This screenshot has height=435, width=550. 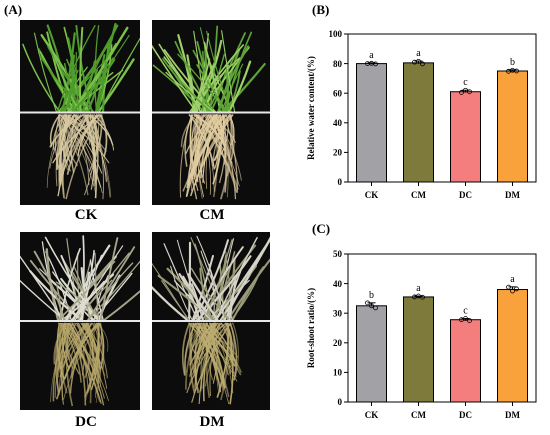 I want to click on y-tick-label: 10, so click(x=338, y=373).